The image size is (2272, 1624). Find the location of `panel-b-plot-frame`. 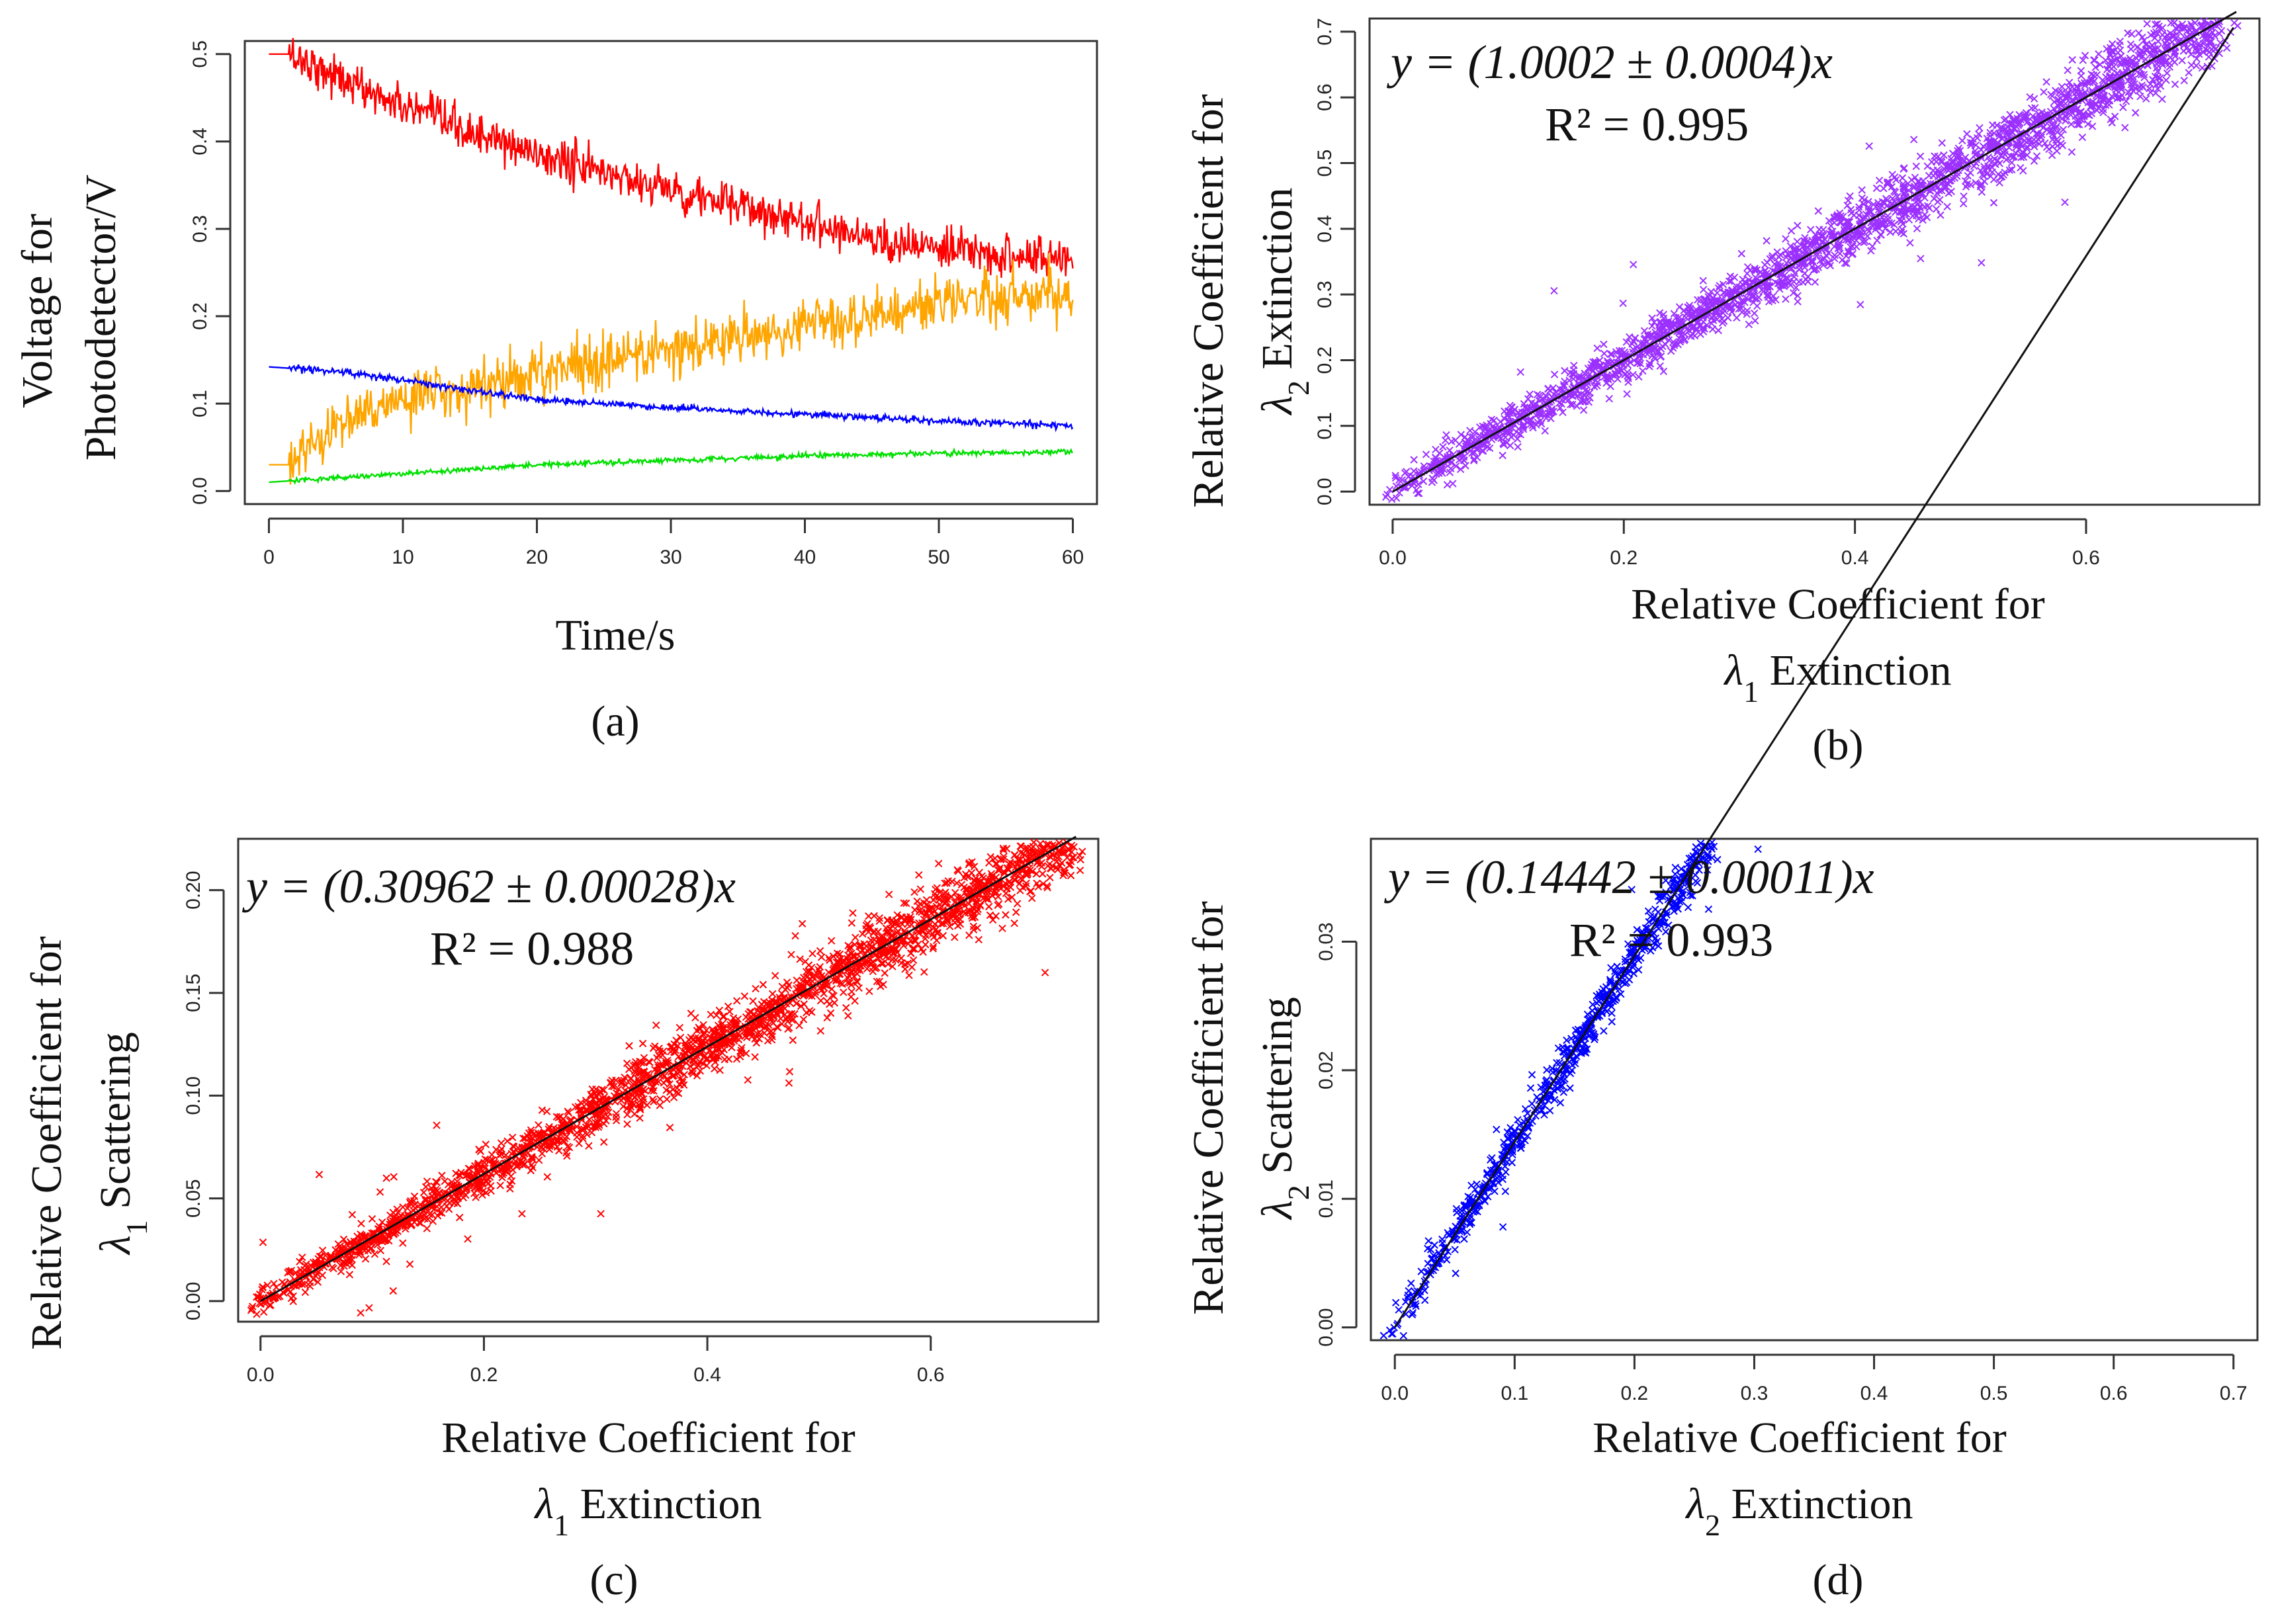

panel-b-plot-frame is located at coordinates (1814, 261).